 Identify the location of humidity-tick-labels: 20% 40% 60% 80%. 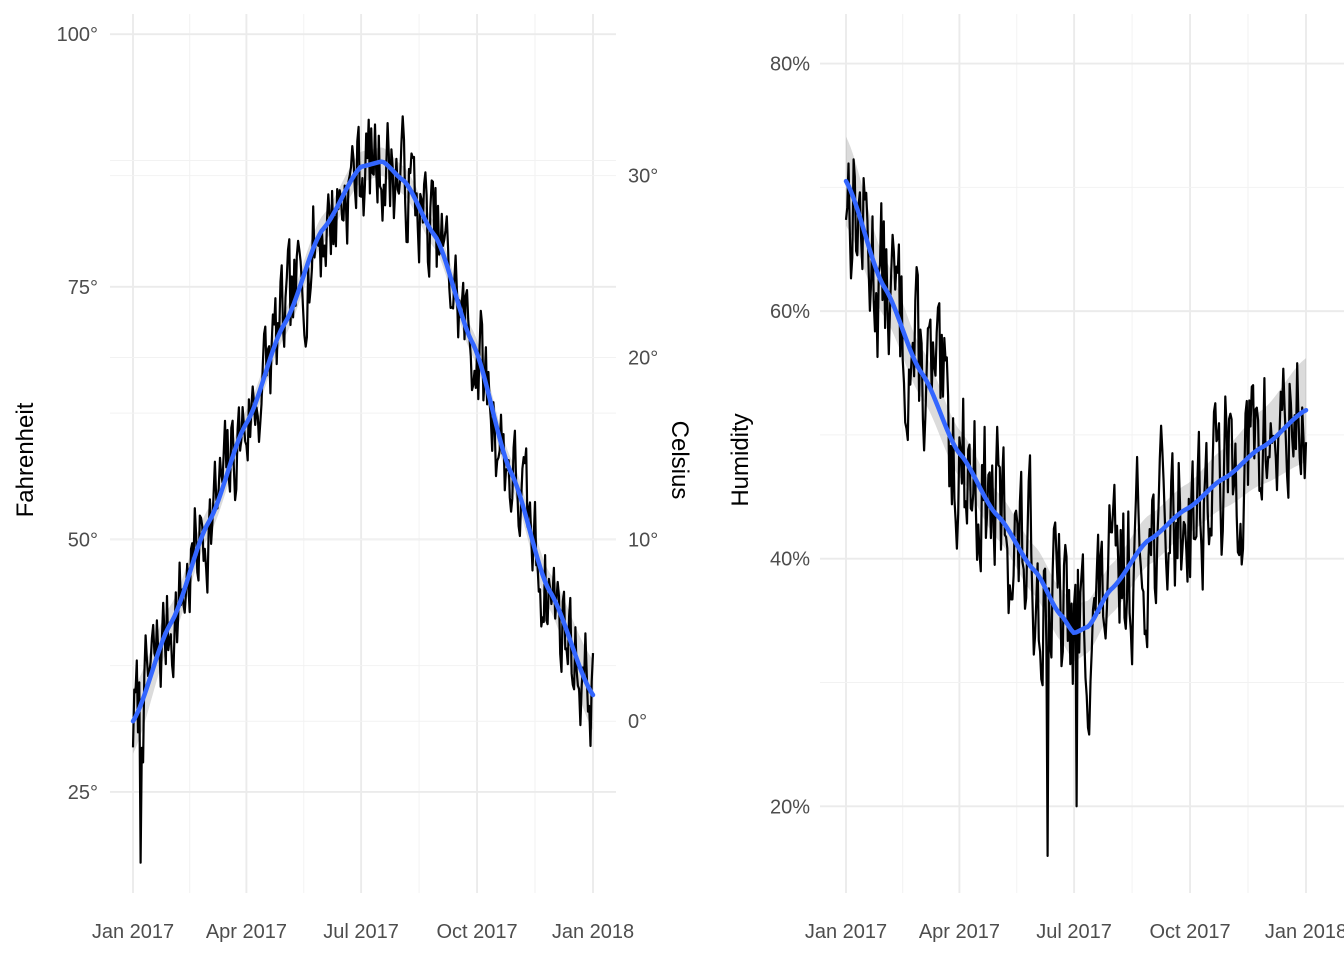
(790, 436).